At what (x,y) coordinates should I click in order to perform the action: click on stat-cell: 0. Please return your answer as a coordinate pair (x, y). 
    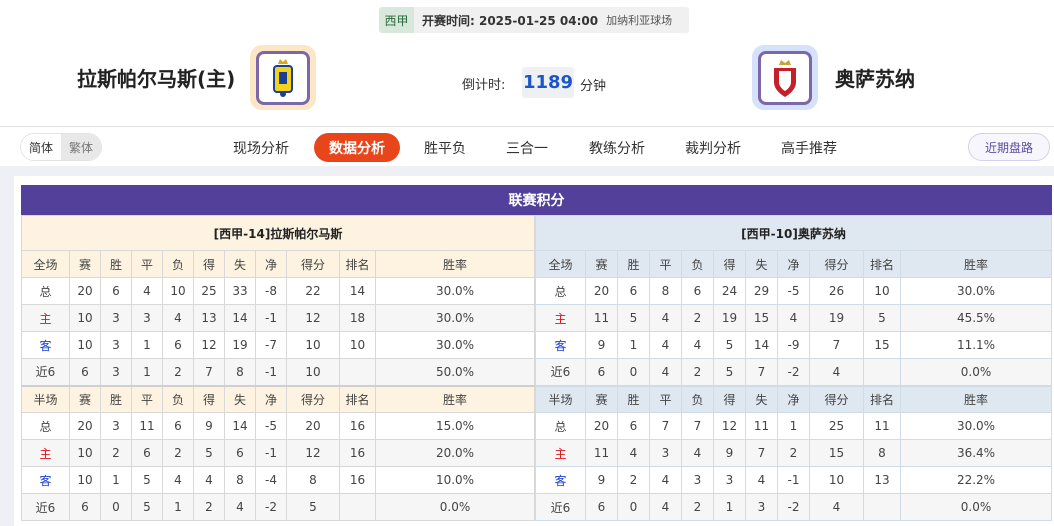
    Looking at the image, I should click on (633, 507).